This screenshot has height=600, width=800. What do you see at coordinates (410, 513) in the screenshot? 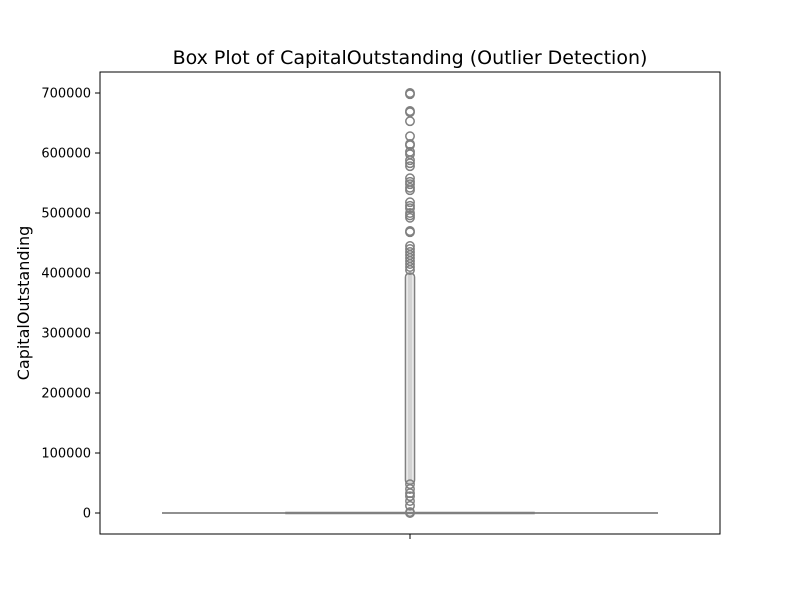
I see `box-layer` at bounding box center [410, 513].